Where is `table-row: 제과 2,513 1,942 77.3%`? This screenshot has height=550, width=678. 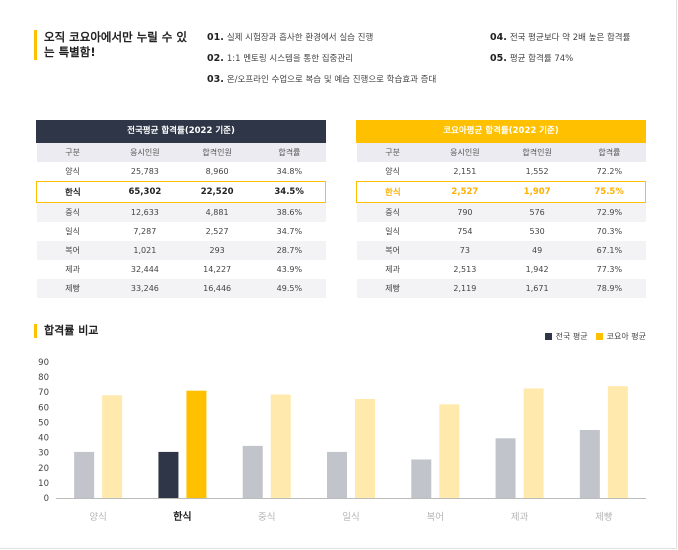
table-row: 제과 2,513 1,942 77.3% is located at coordinates (501, 269).